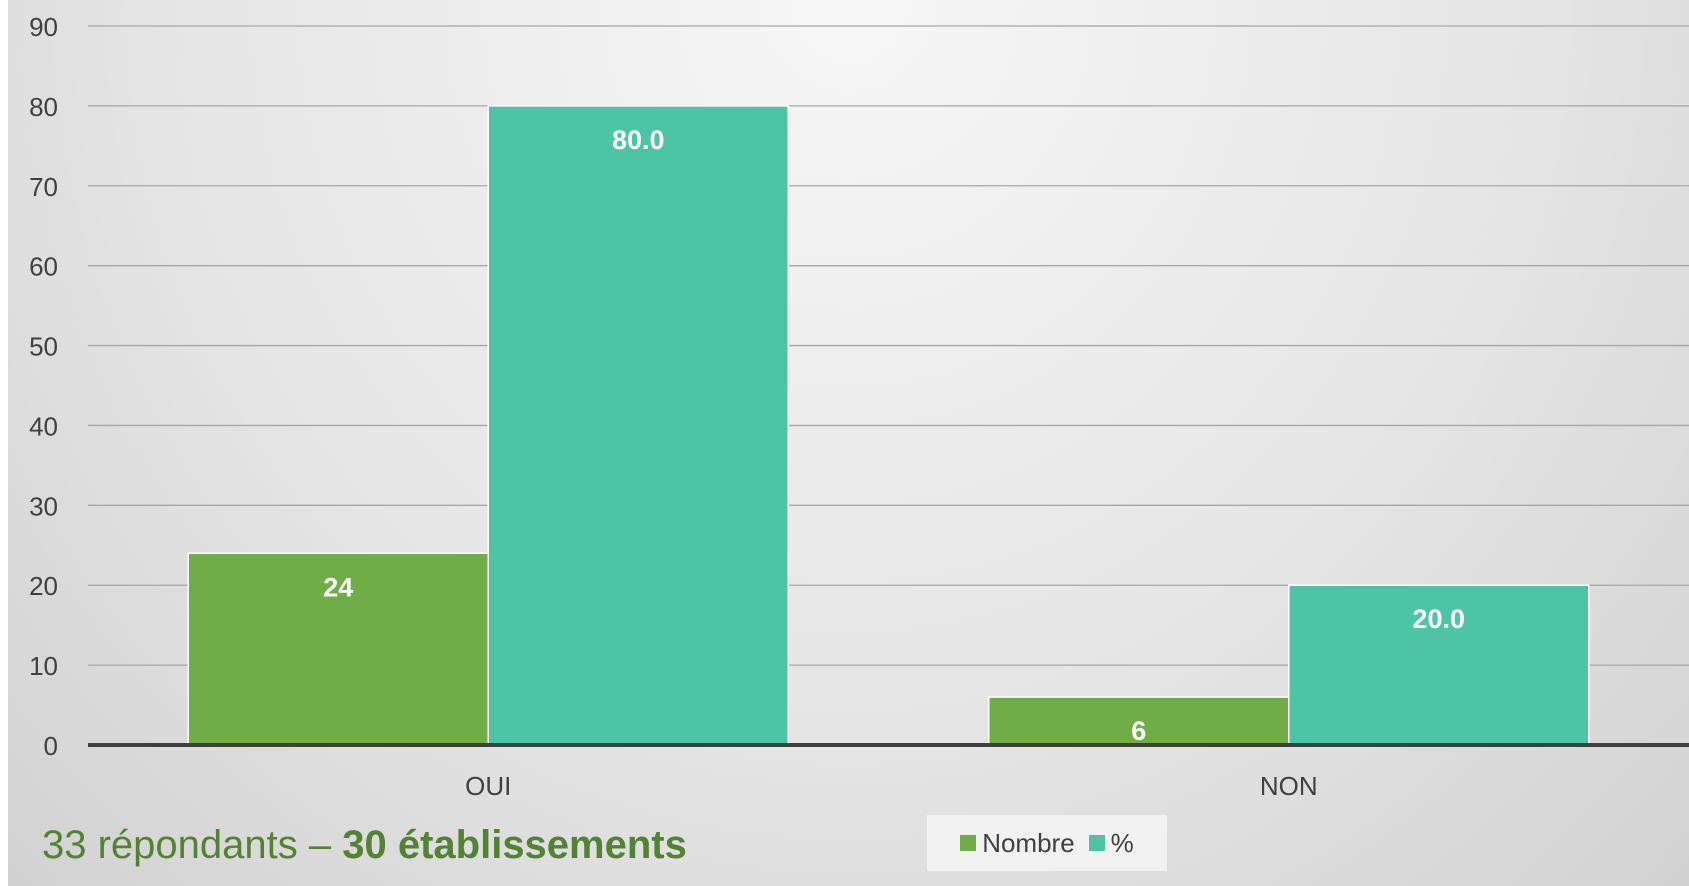 Image resolution: width=1689 pixels, height=886 pixels. I want to click on bar-nombre-non, so click(1139, 721).